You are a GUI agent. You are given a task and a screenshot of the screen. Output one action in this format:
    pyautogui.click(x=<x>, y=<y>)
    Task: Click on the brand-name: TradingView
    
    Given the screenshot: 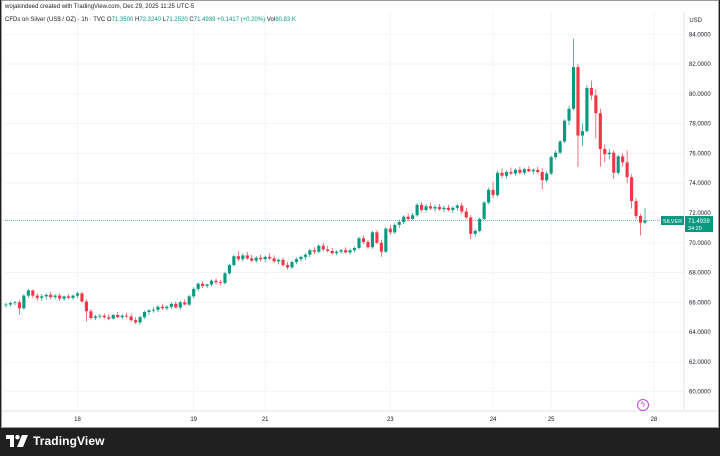 What is the action you would take?
    pyautogui.click(x=69, y=441)
    